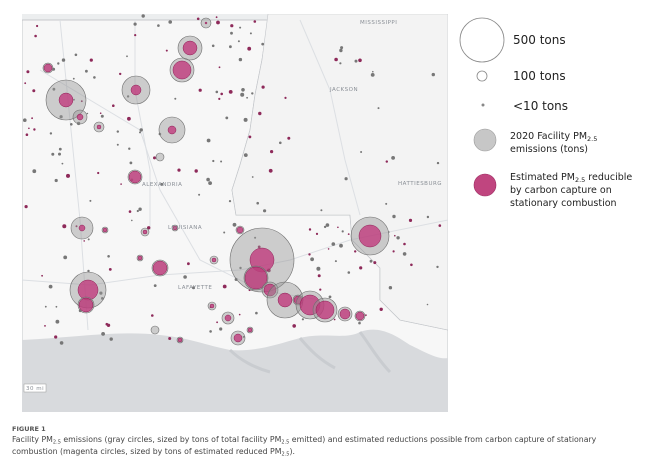 The width and height of the screenshot is (653, 468). What do you see at coordinates (285, 443) in the screenshot?
I see `caption-subscript: 2.5` at bounding box center [285, 443].